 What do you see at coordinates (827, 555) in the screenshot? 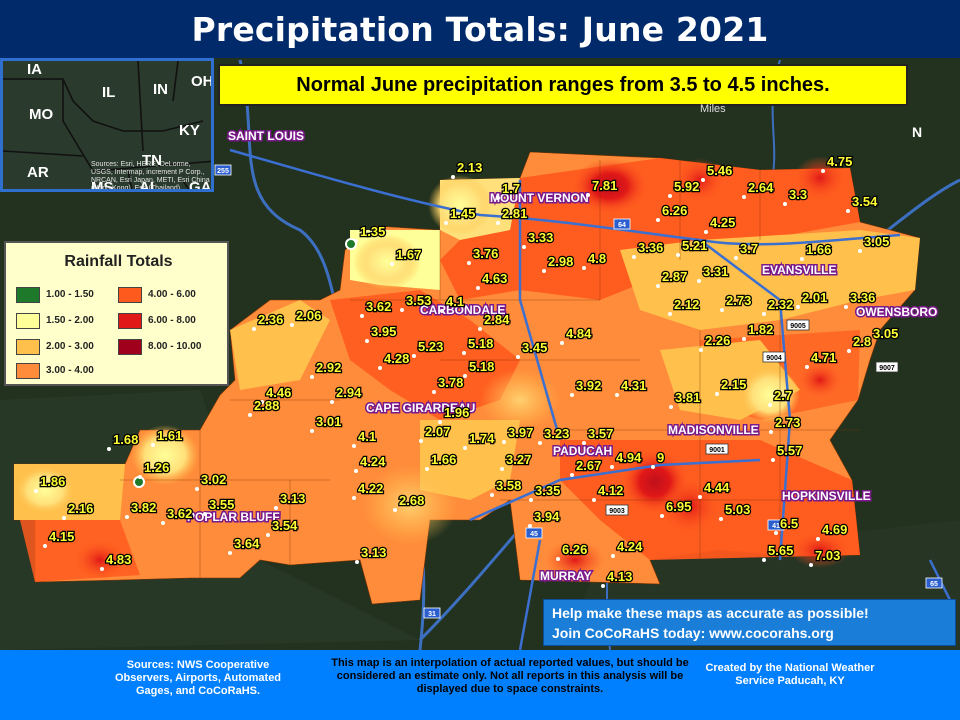
I see `rainfall-value: 7.03` at bounding box center [827, 555].